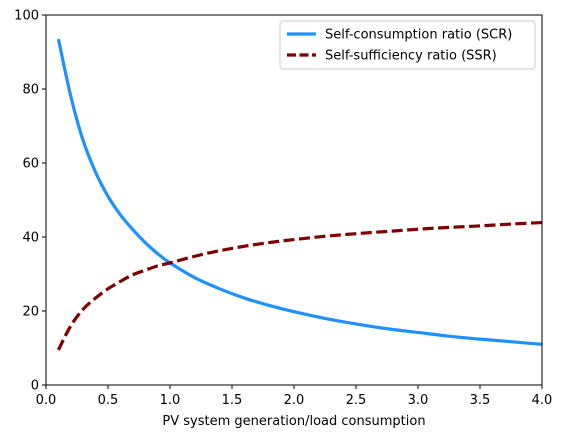 The height and width of the screenshot is (438, 563). What do you see at coordinates (480, 400) in the screenshot?
I see `x-tick-label: 3.5` at bounding box center [480, 400].